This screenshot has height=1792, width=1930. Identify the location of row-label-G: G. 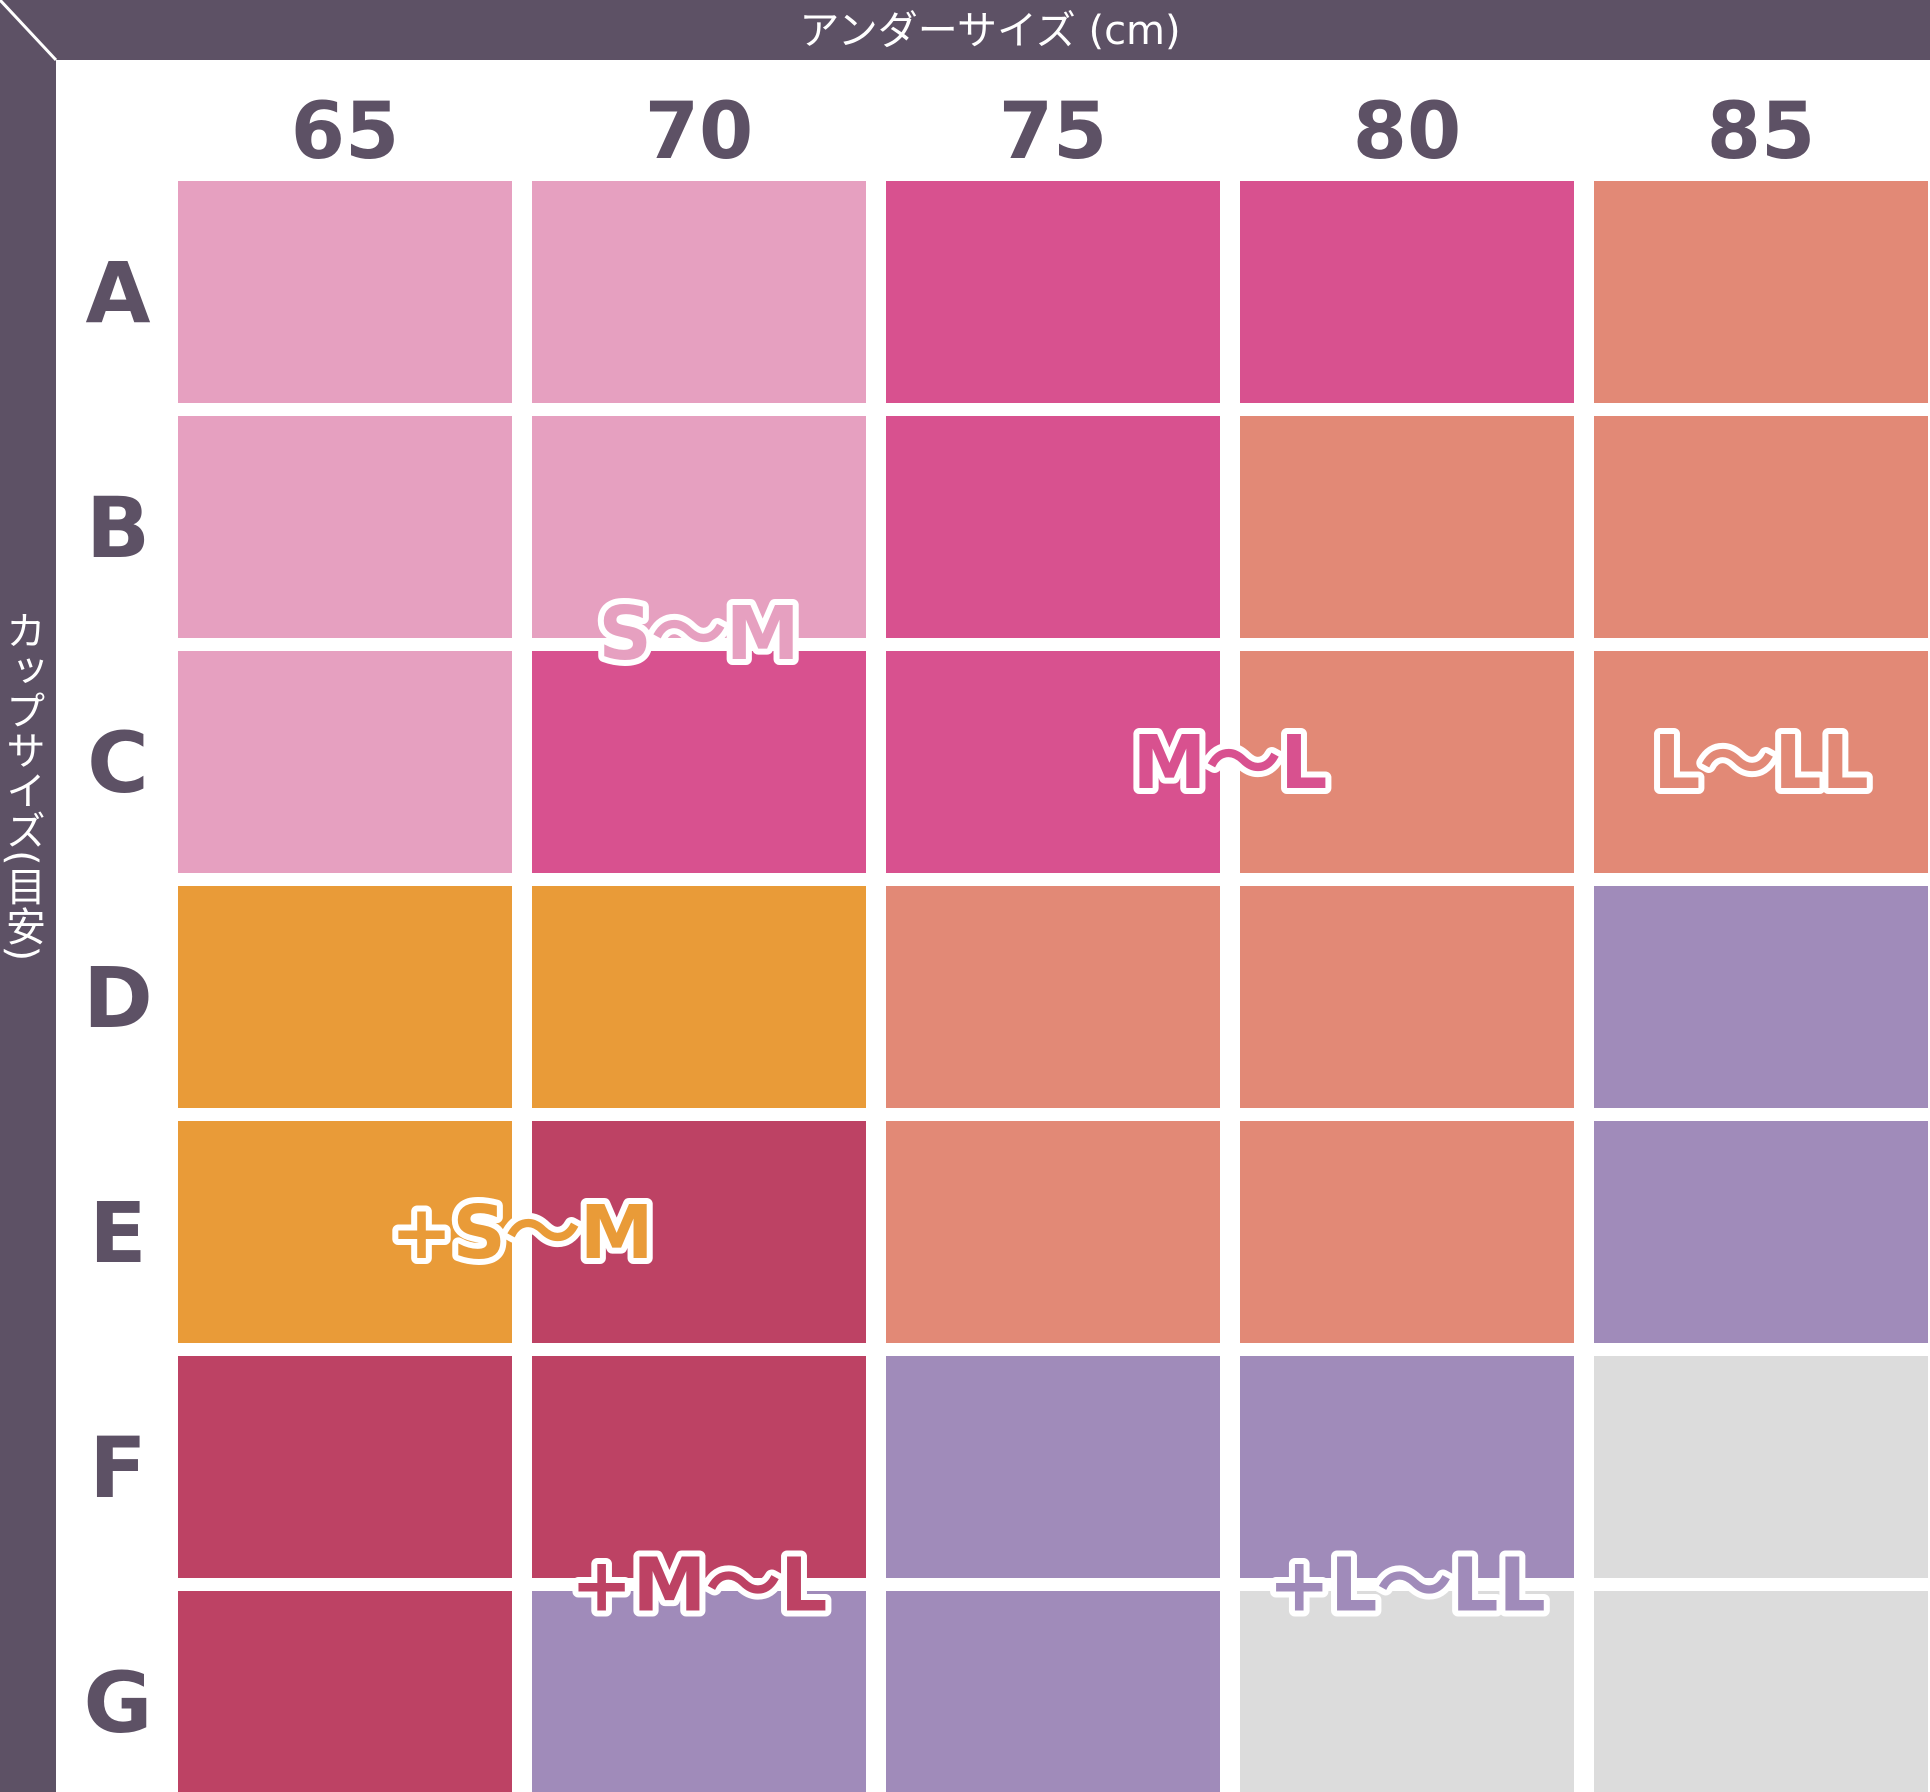
(118, 1703).